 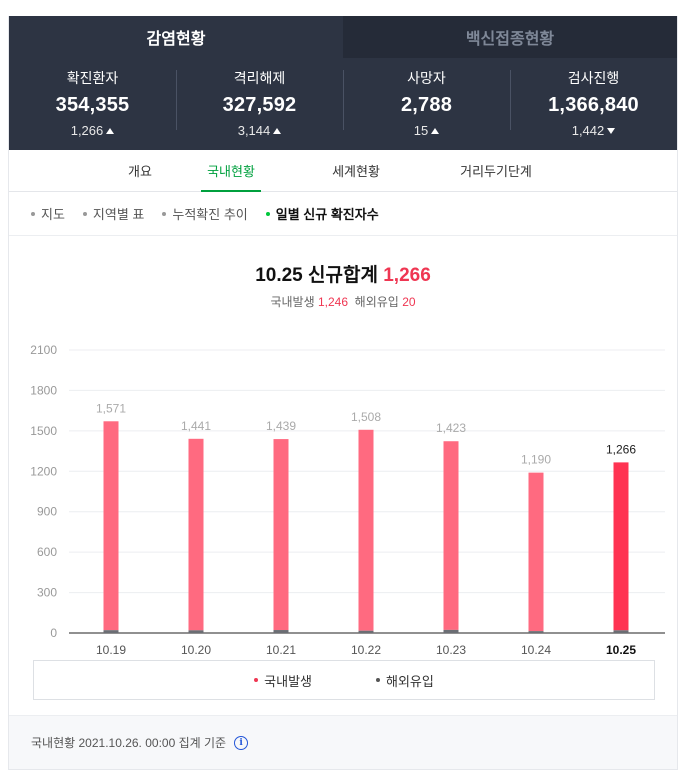 I want to click on bar-value-label: 1,266, so click(x=621, y=449).